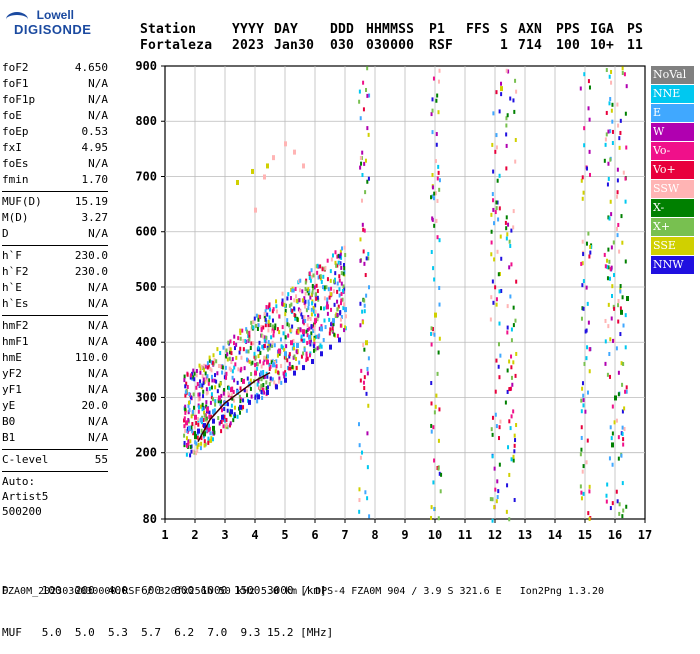 Image resolution: width=700 pixels, height=654 pixels. What do you see at coordinates (672, 132) in the screenshot?
I see `legend-entry-w: W` at bounding box center [672, 132].